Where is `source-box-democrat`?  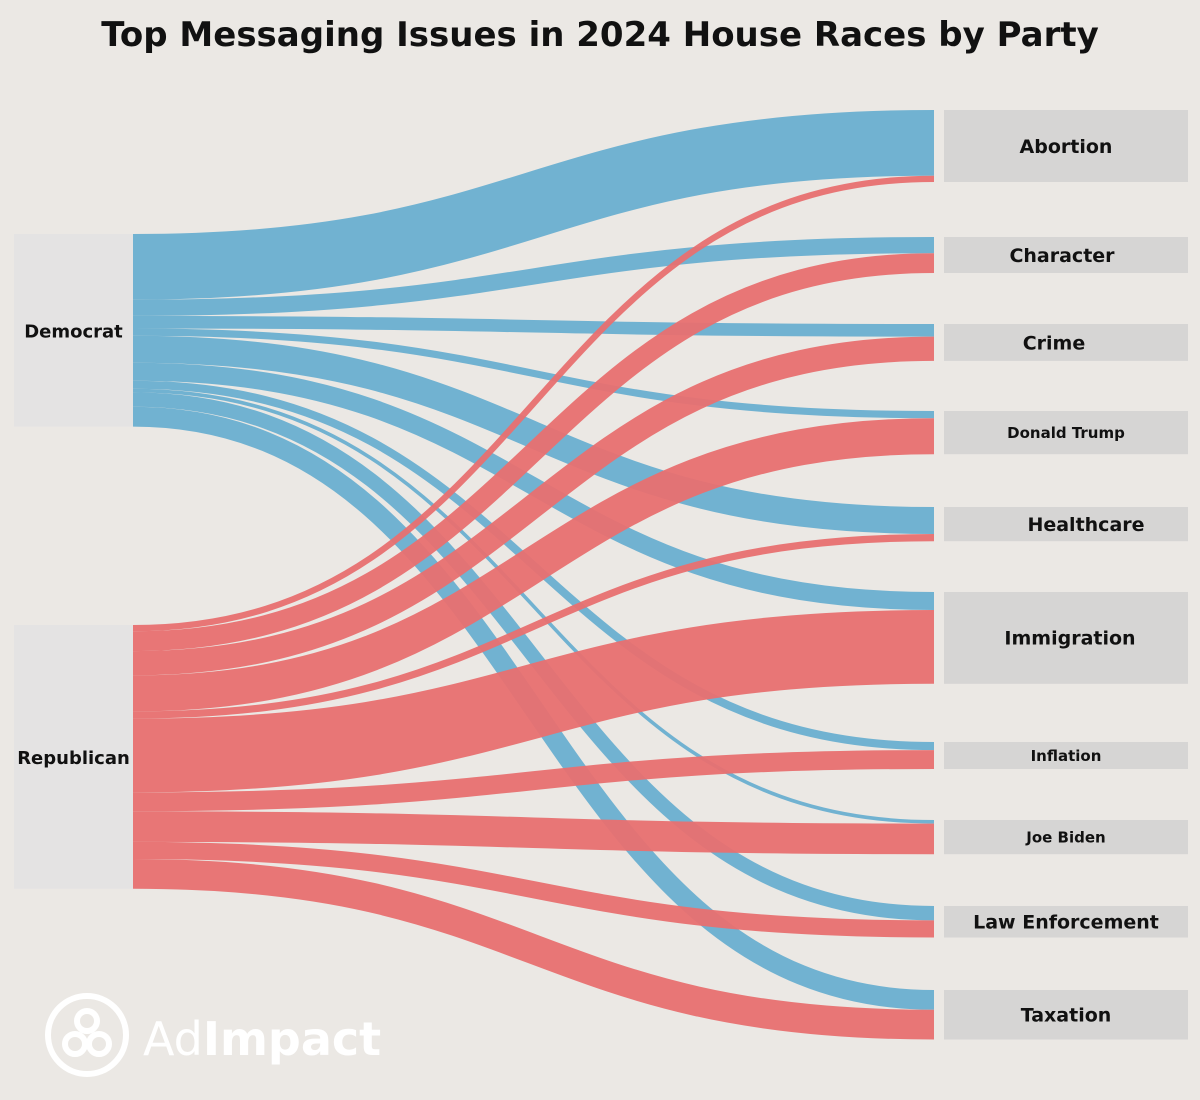 source-box-democrat is located at coordinates (73, 330).